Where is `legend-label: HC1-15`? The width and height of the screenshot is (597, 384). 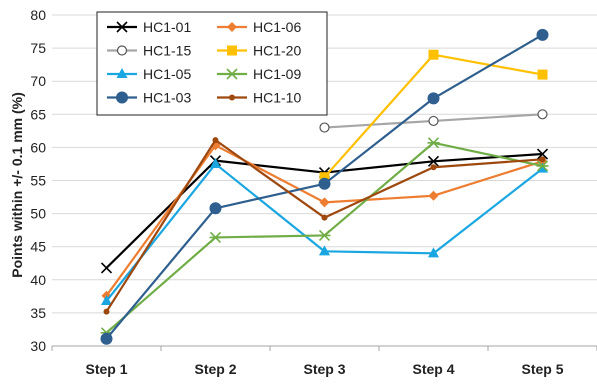
legend-label: HC1-15 is located at coordinates (167, 51).